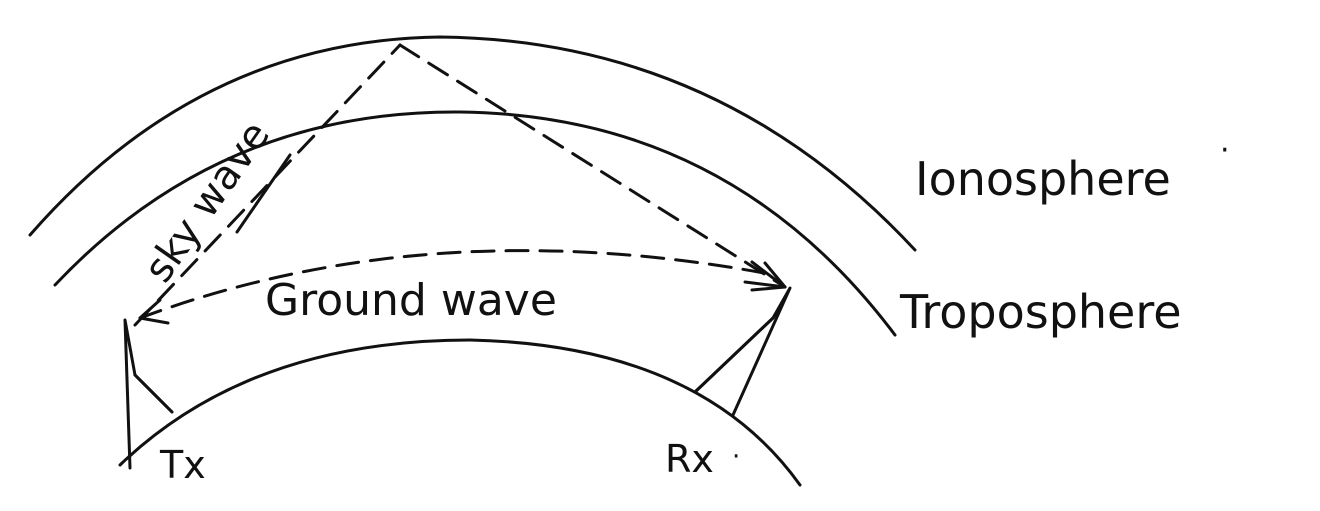  I want to click on ground-wave-path, so click(457, 284).